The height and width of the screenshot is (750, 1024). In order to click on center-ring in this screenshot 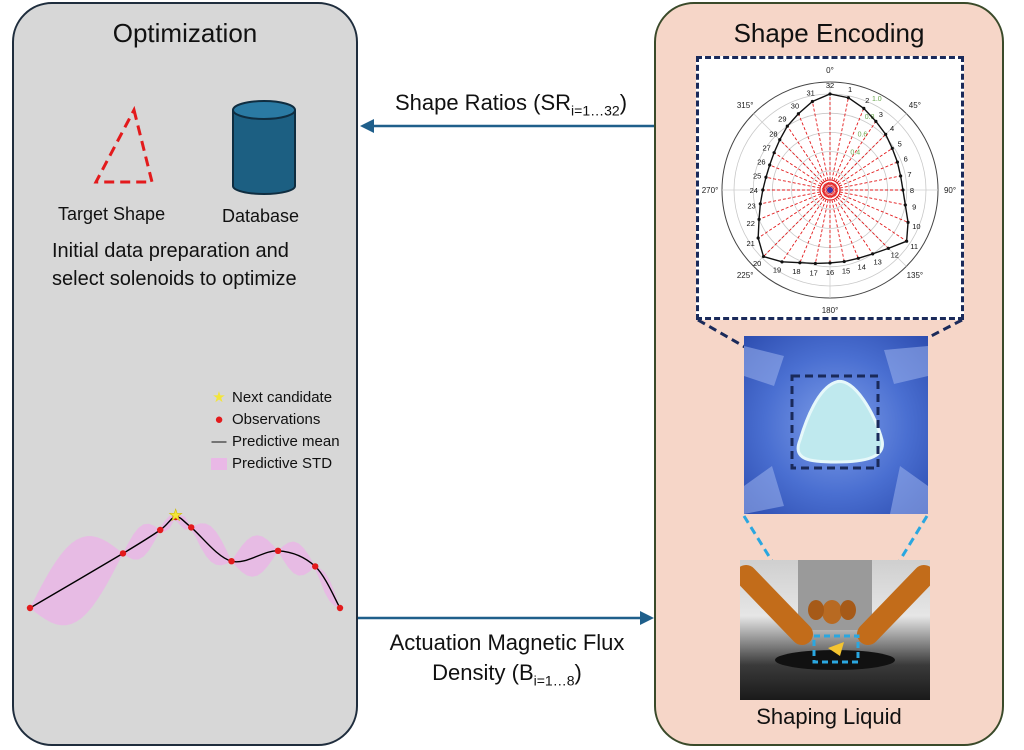, I will do `click(830, 190)`.